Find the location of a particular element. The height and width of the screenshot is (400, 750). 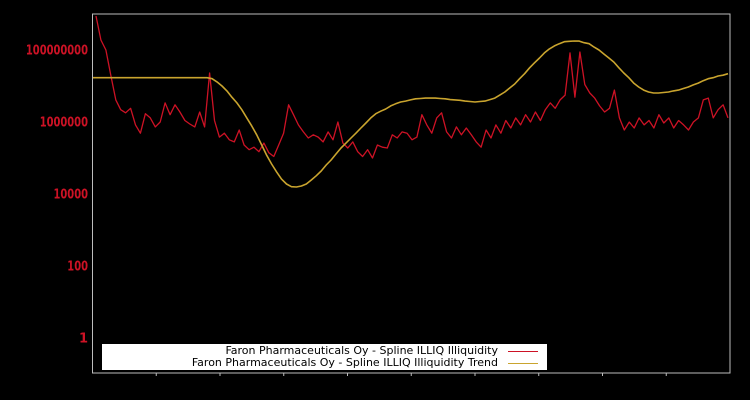

y-axis-tick-label: 100 is located at coordinates (77, 267).